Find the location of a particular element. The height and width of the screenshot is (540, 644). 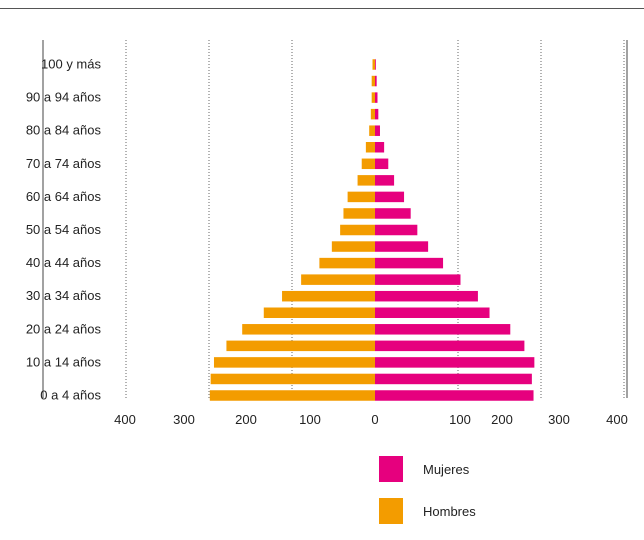

y-tick-label: 0 a 4 años is located at coordinates (70, 395).